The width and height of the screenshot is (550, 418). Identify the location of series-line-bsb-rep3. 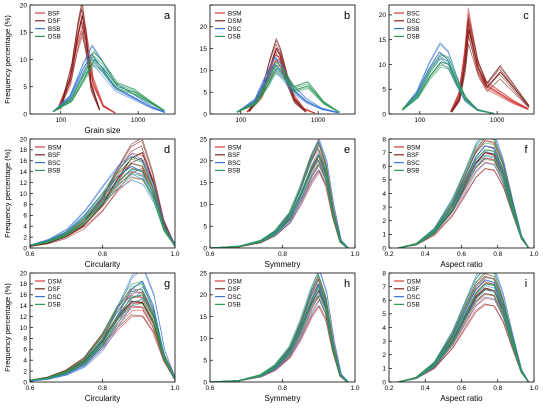
(102, 201).